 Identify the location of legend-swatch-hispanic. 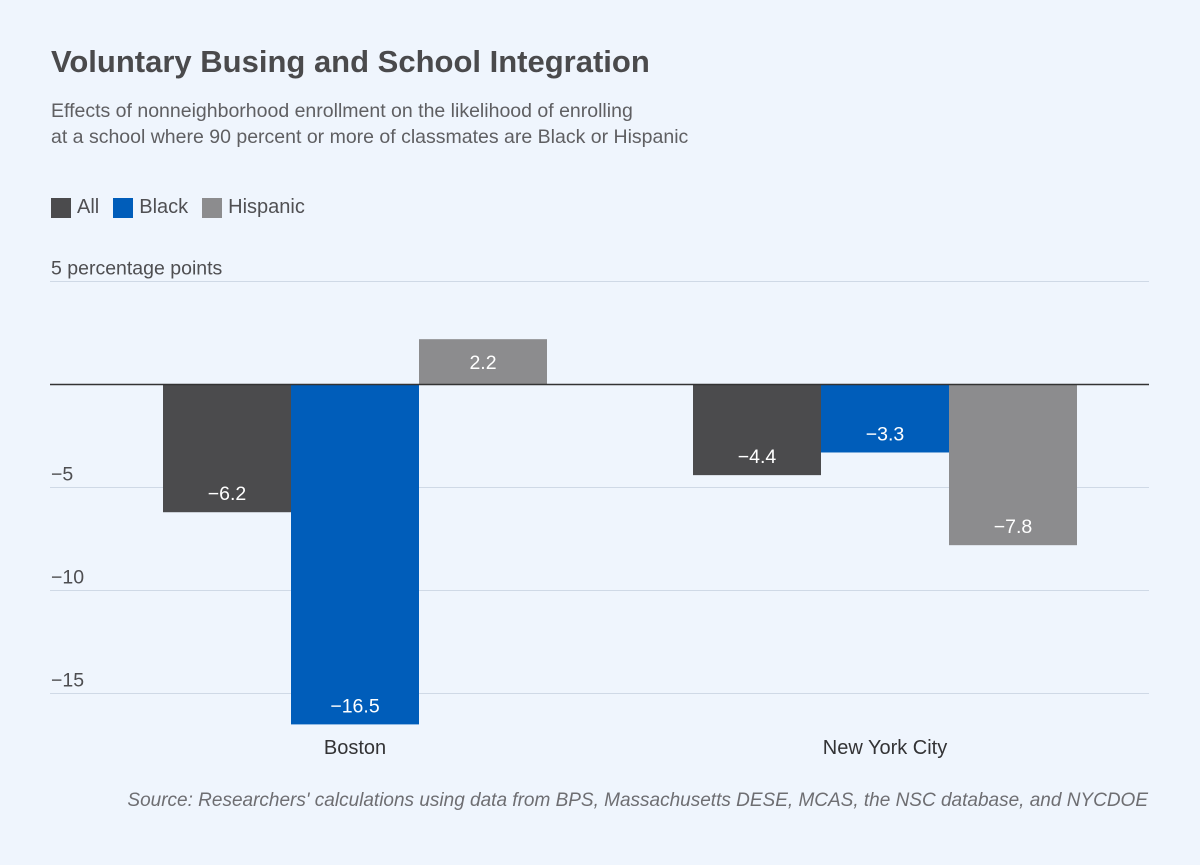
(212, 207).